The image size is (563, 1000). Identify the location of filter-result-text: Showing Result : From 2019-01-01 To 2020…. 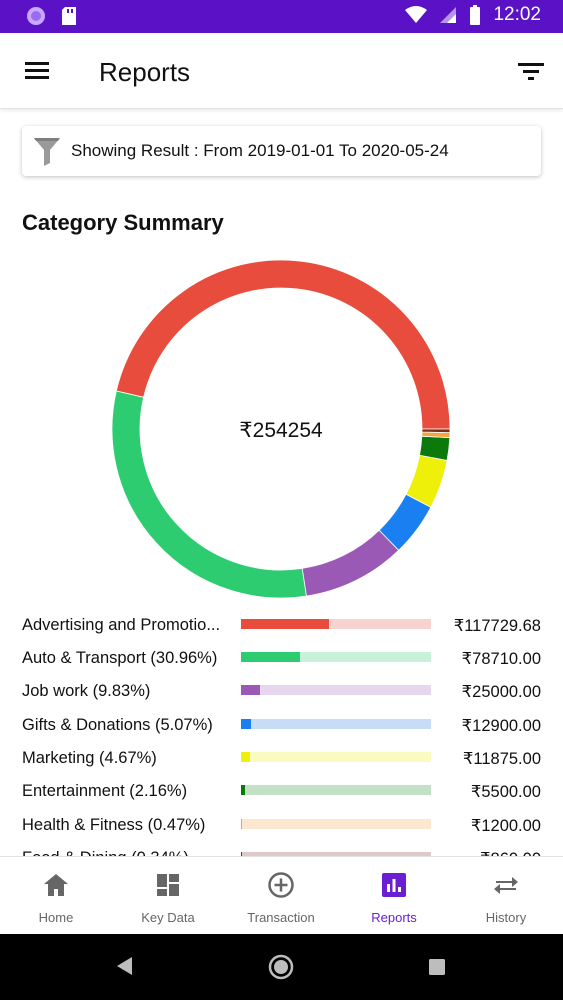
(260, 150).